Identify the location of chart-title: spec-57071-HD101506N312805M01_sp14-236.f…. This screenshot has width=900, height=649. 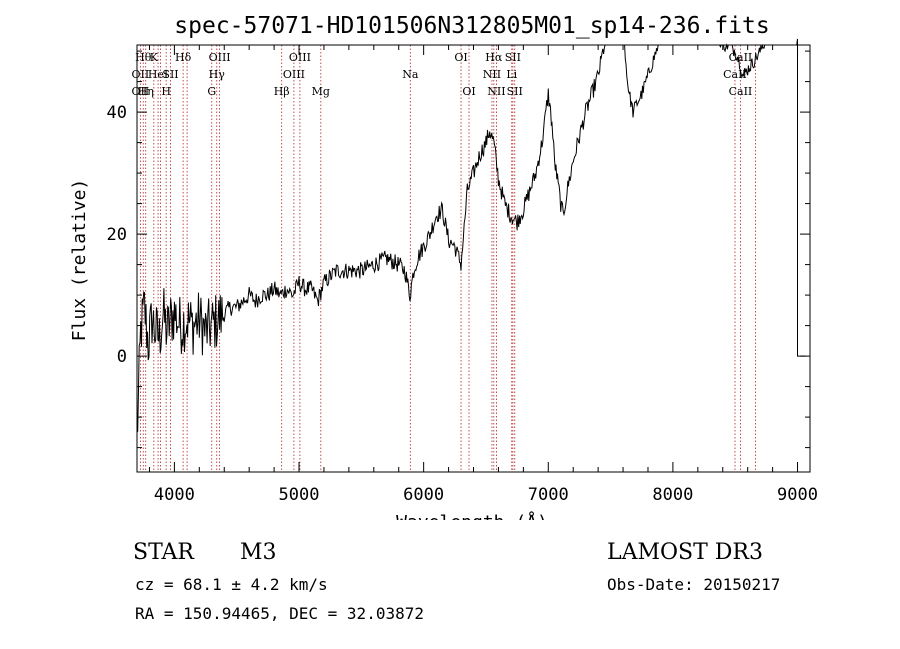
(471, 26).